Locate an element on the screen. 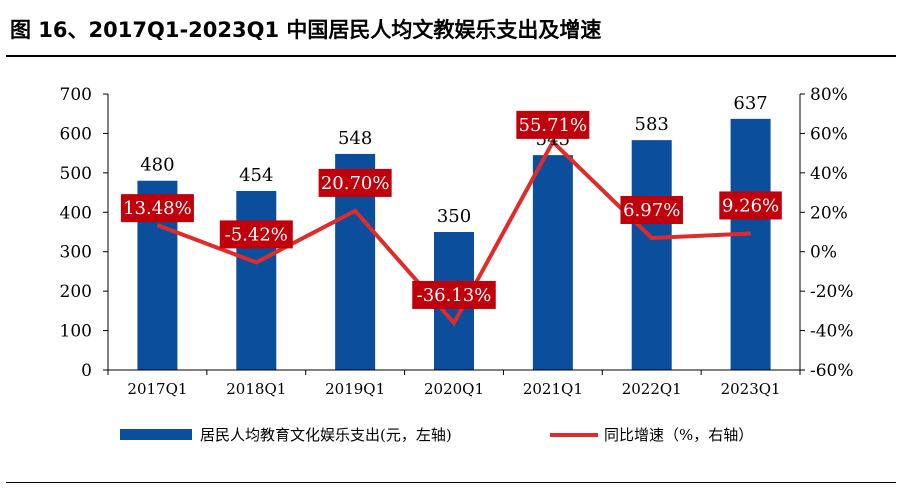  growth-value-label: 6.97% is located at coordinates (651, 210).